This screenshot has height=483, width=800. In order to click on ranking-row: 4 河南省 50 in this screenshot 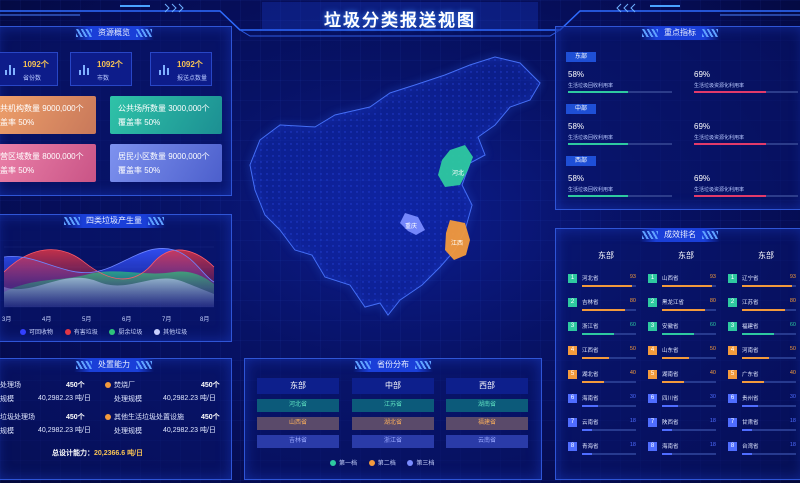, I will do `click(764, 356)`.